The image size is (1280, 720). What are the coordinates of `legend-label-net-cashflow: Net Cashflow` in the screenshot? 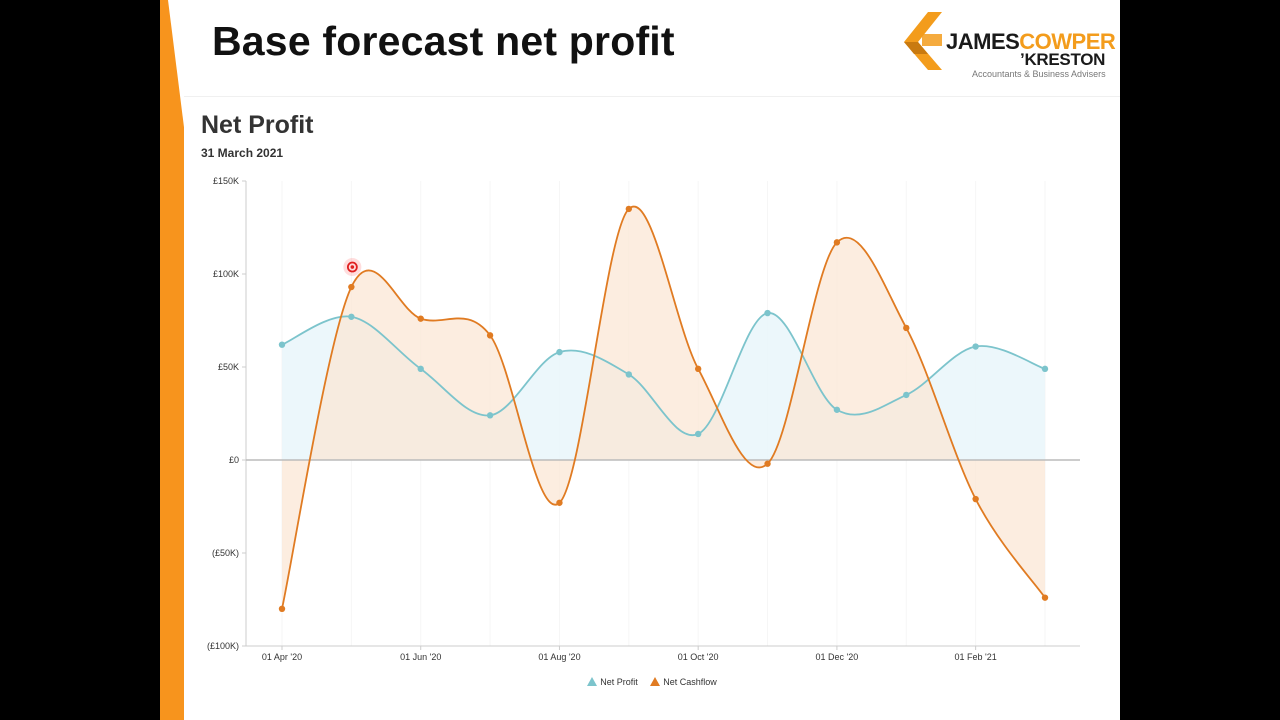 It's located at (690, 682).